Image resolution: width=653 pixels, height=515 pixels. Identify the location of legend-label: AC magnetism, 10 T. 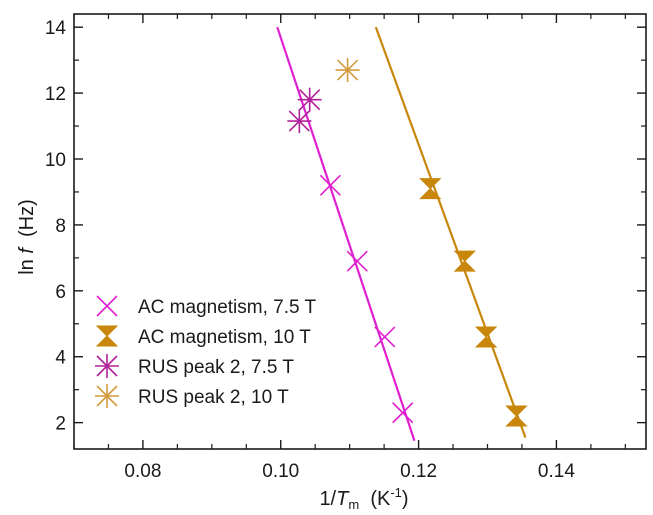
(224, 337).